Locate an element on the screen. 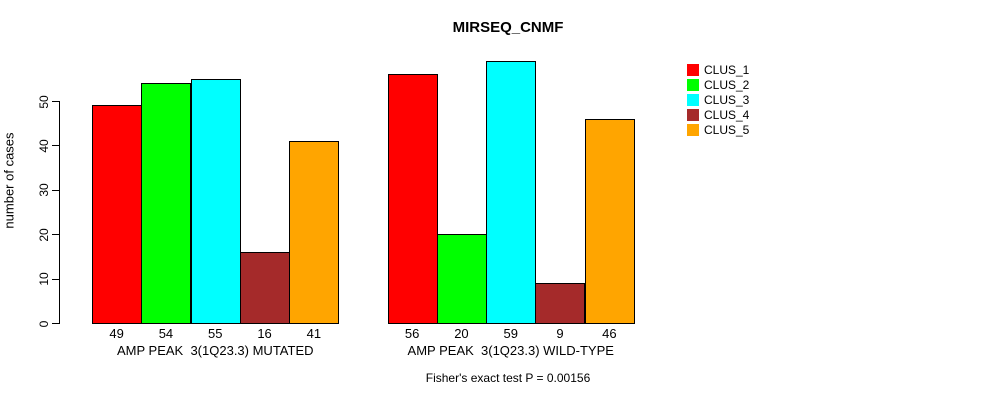 The width and height of the screenshot is (990, 400). legend-entry-clus_4: CLUS_4 is located at coordinates (718, 115).